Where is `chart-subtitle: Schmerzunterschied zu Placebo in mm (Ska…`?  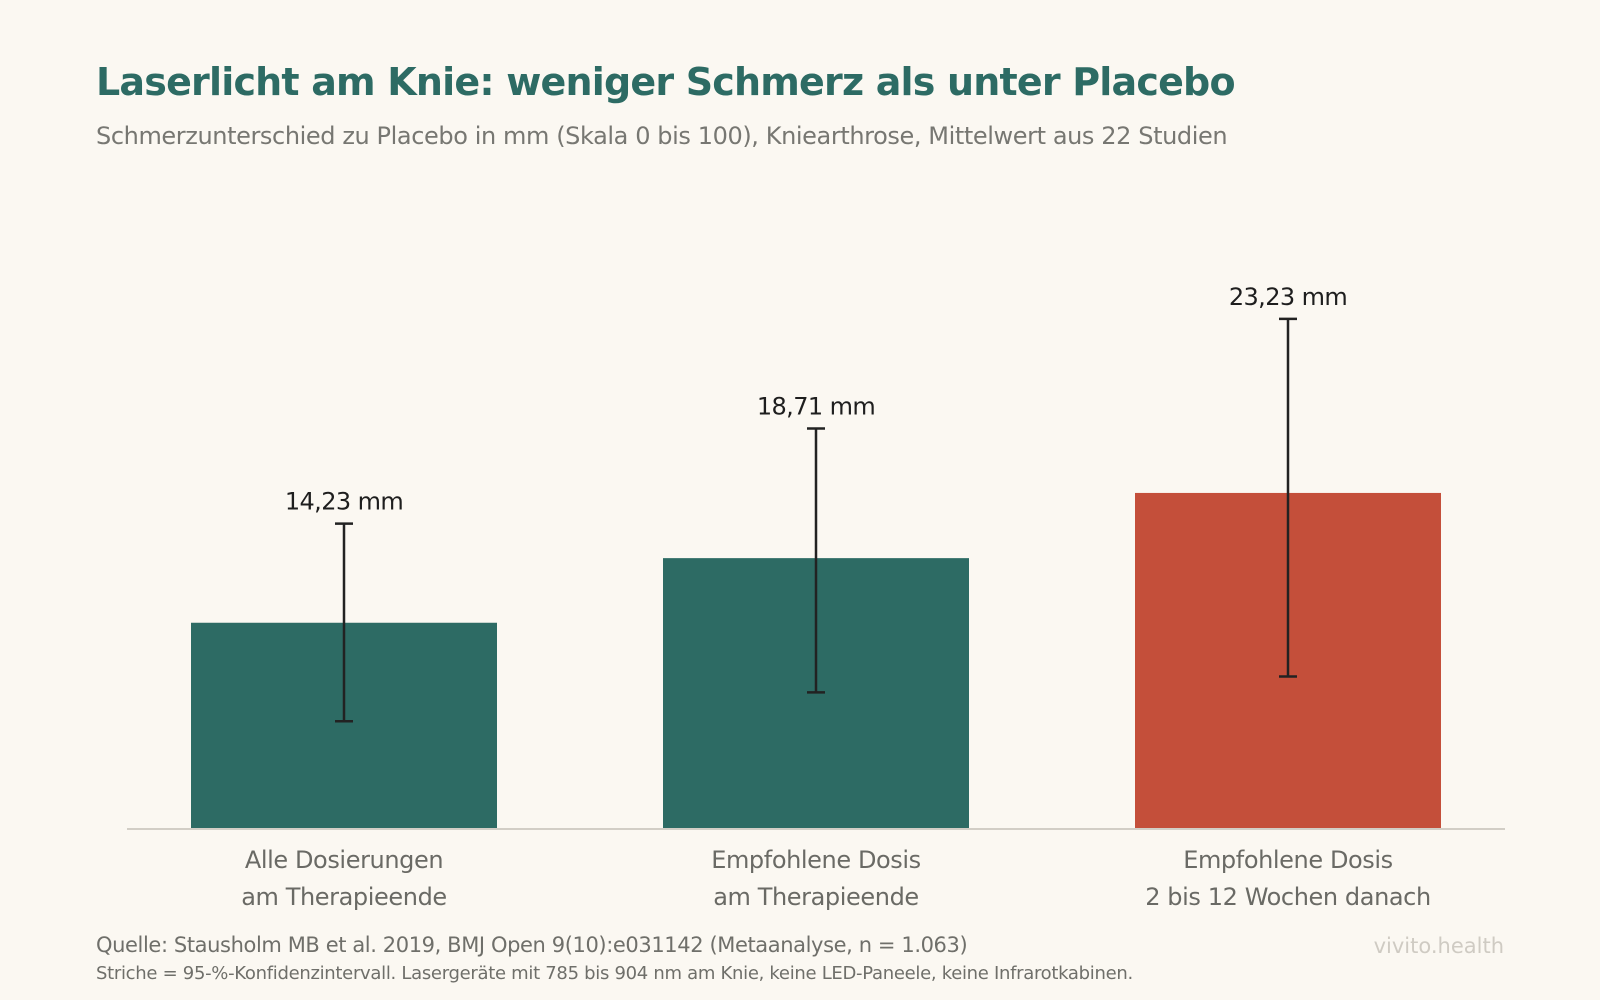
chart-subtitle: Schmerzunterschied zu Placebo in mm (Ska… is located at coordinates (662, 136).